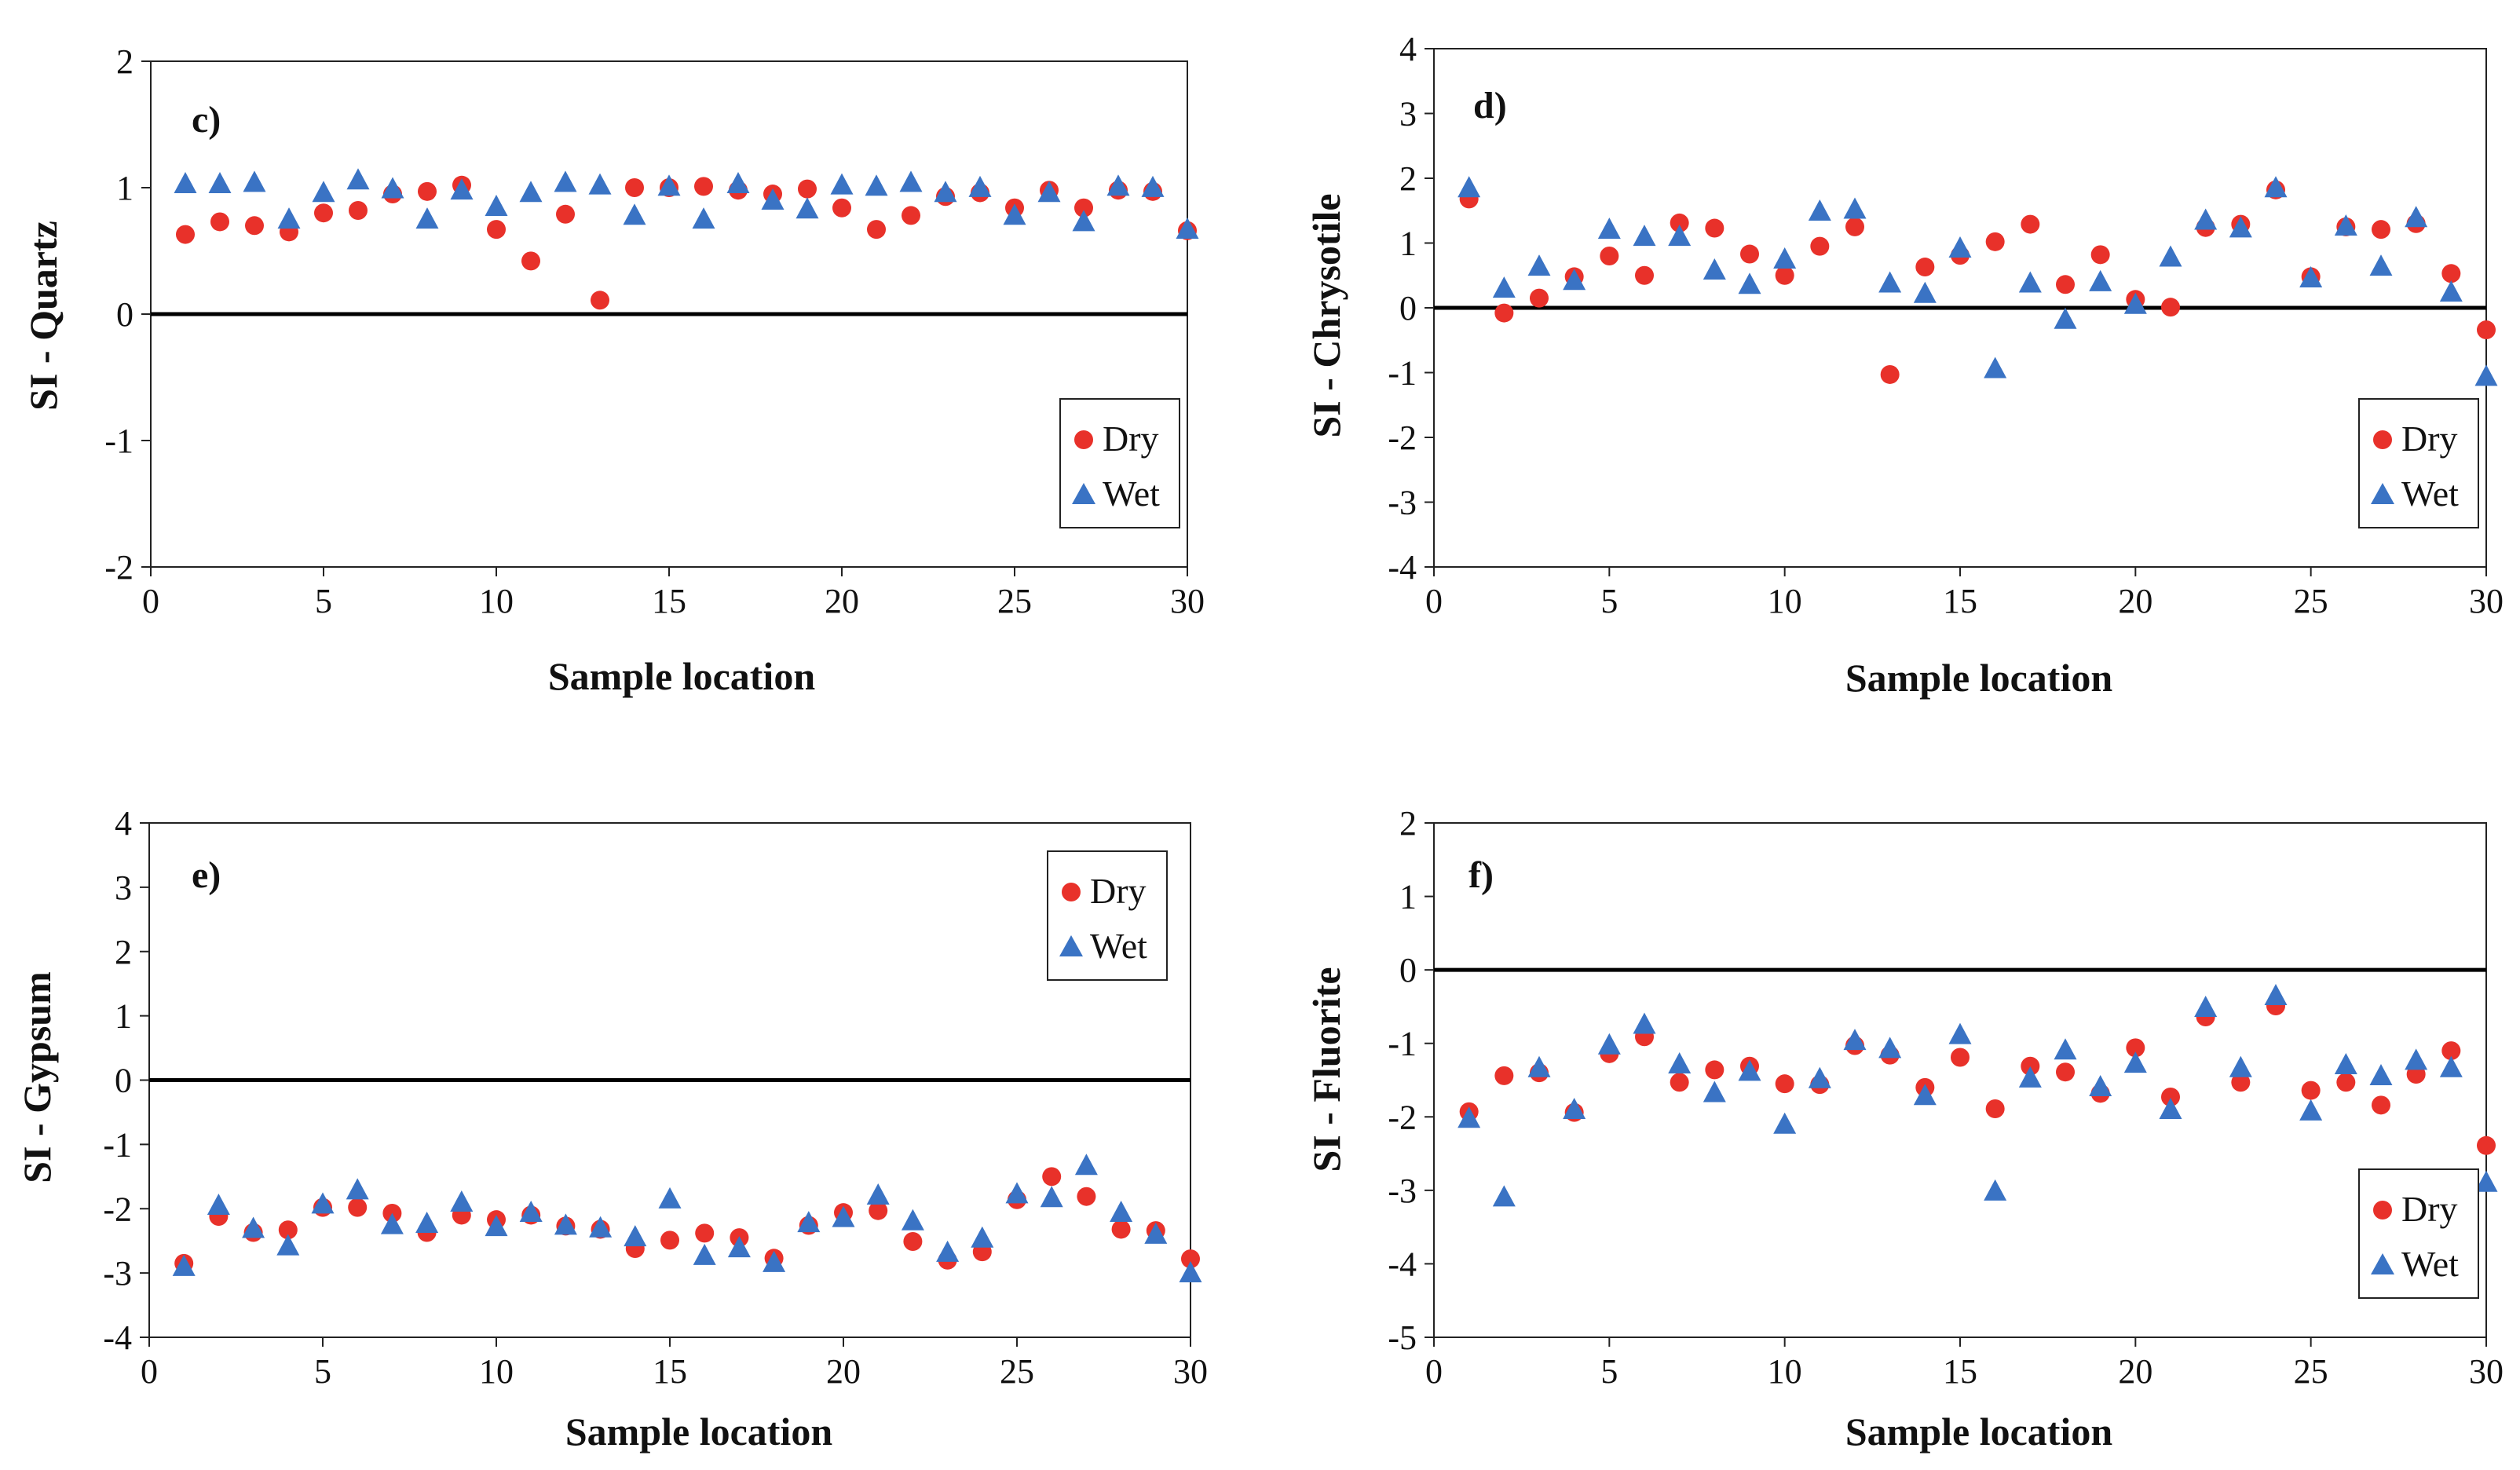 The width and height of the screenshot is (2520, 1470). Describe the element at coordinates (1408, 244) in the screenshot. I see `panel-d-ytick-label: 1` at that location.